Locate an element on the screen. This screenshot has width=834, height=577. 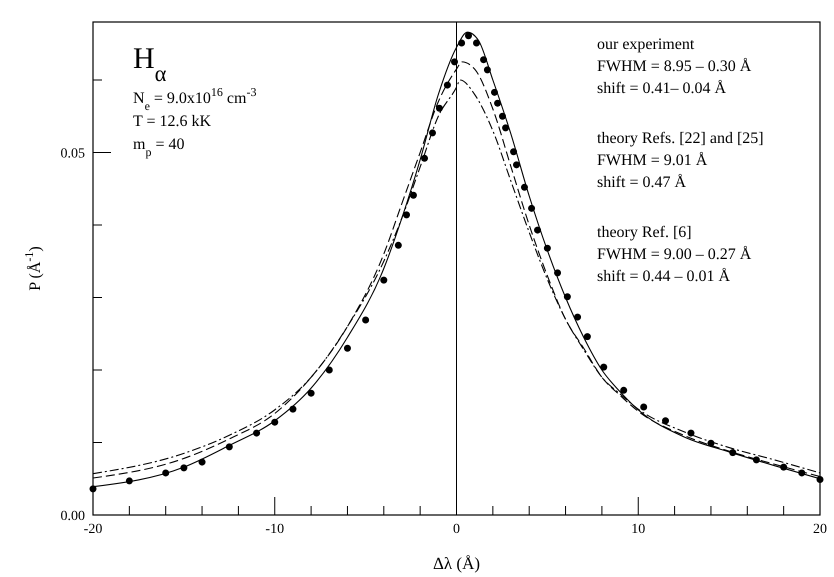
annotation: theory Refs. [22] and [25] is located at coordinates (680, 138).